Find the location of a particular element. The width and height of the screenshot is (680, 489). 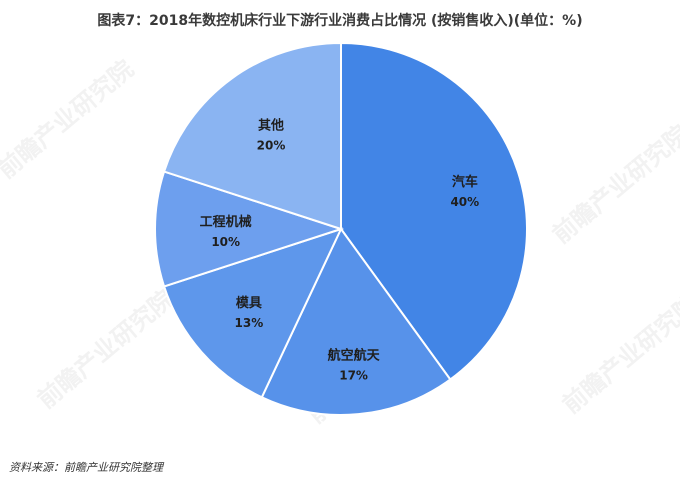

slice-label: 汽车 is located at coordinates (465, 182).